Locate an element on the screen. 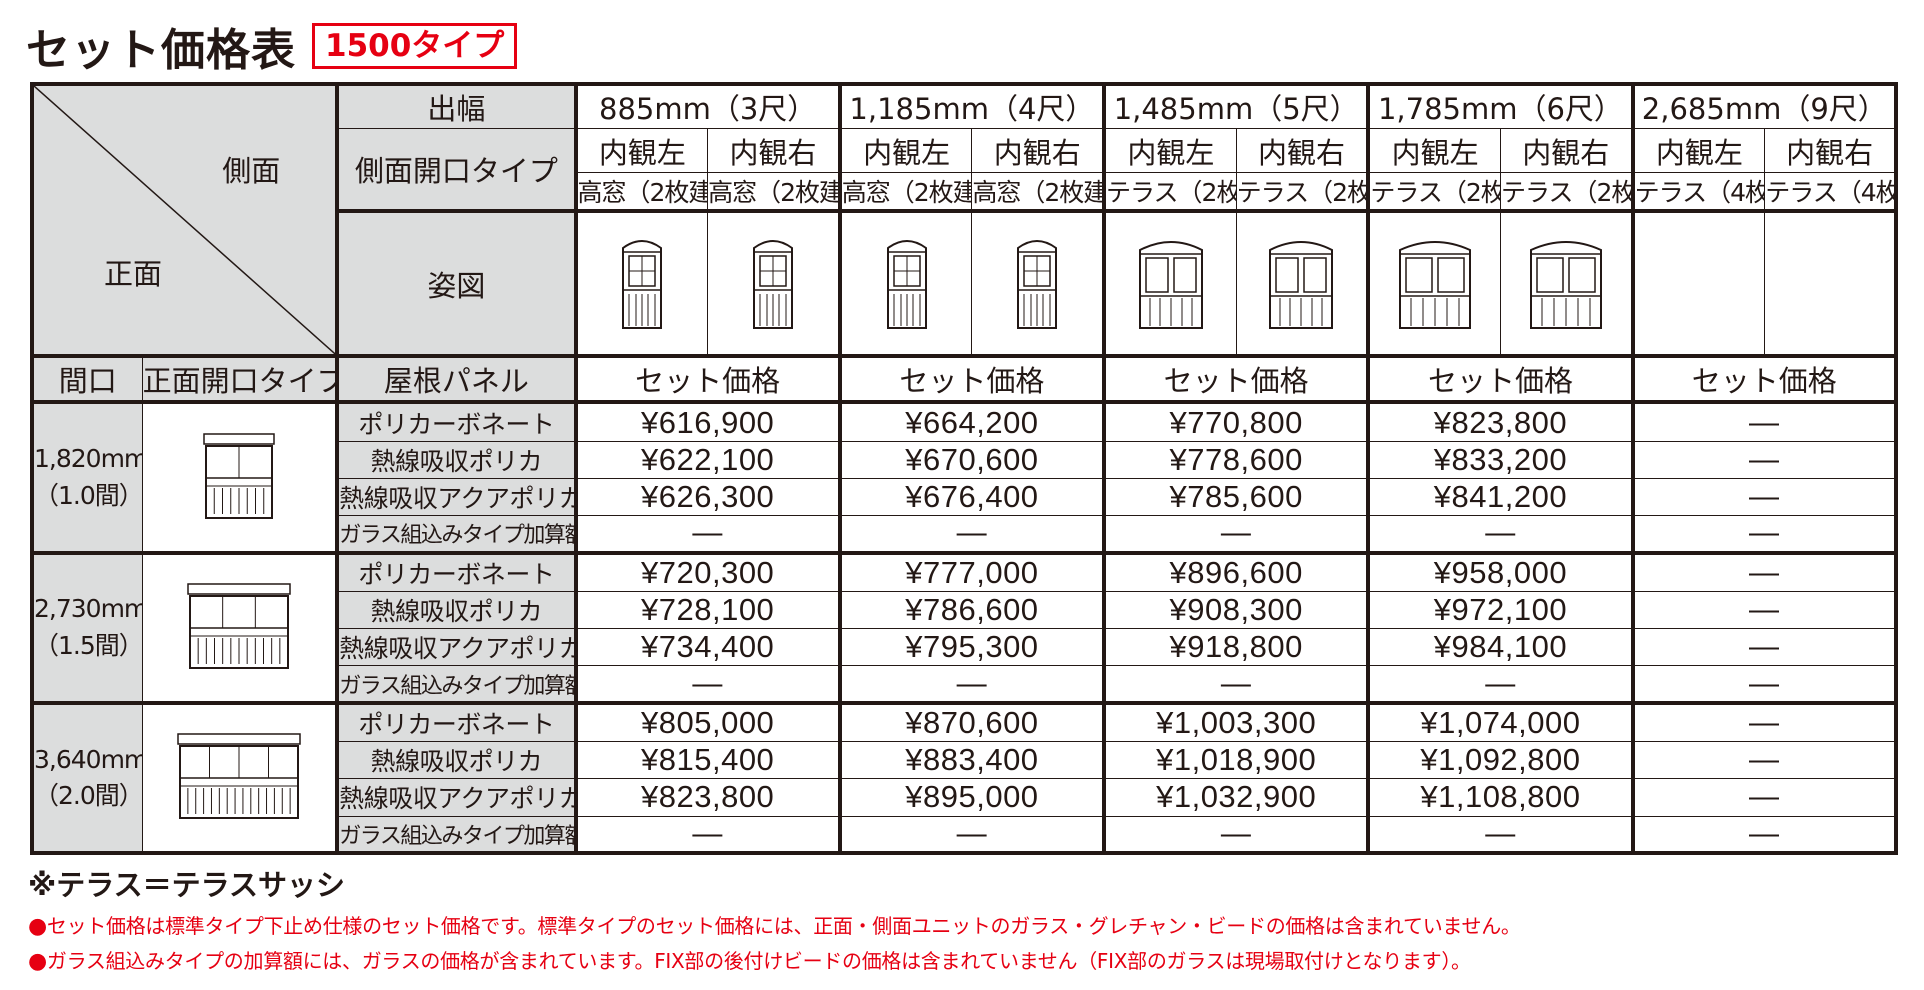 The width and height of the screenshot is (1924, 990). price-cell: ¥805,000 is located at coordinates (707, 721).